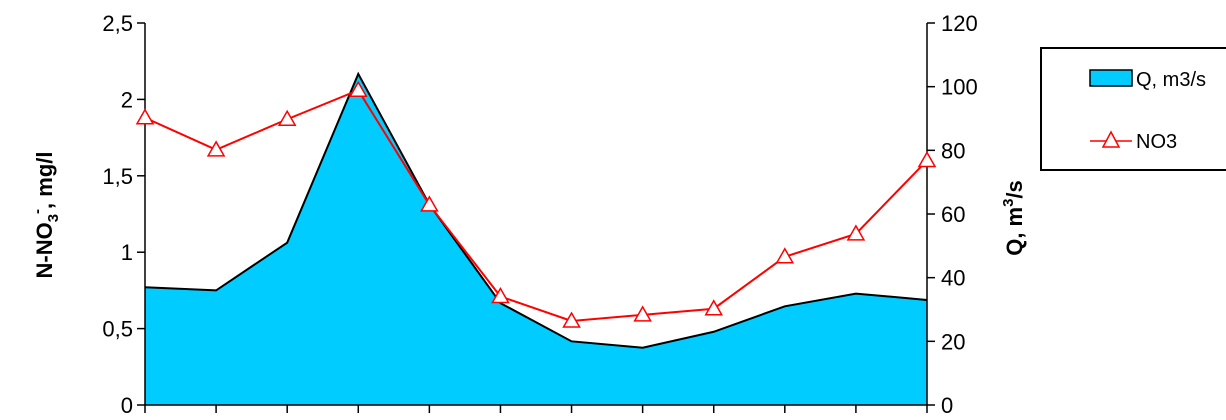  I want to click on legend: Q, m3/s NO3, so click(1133, 109).